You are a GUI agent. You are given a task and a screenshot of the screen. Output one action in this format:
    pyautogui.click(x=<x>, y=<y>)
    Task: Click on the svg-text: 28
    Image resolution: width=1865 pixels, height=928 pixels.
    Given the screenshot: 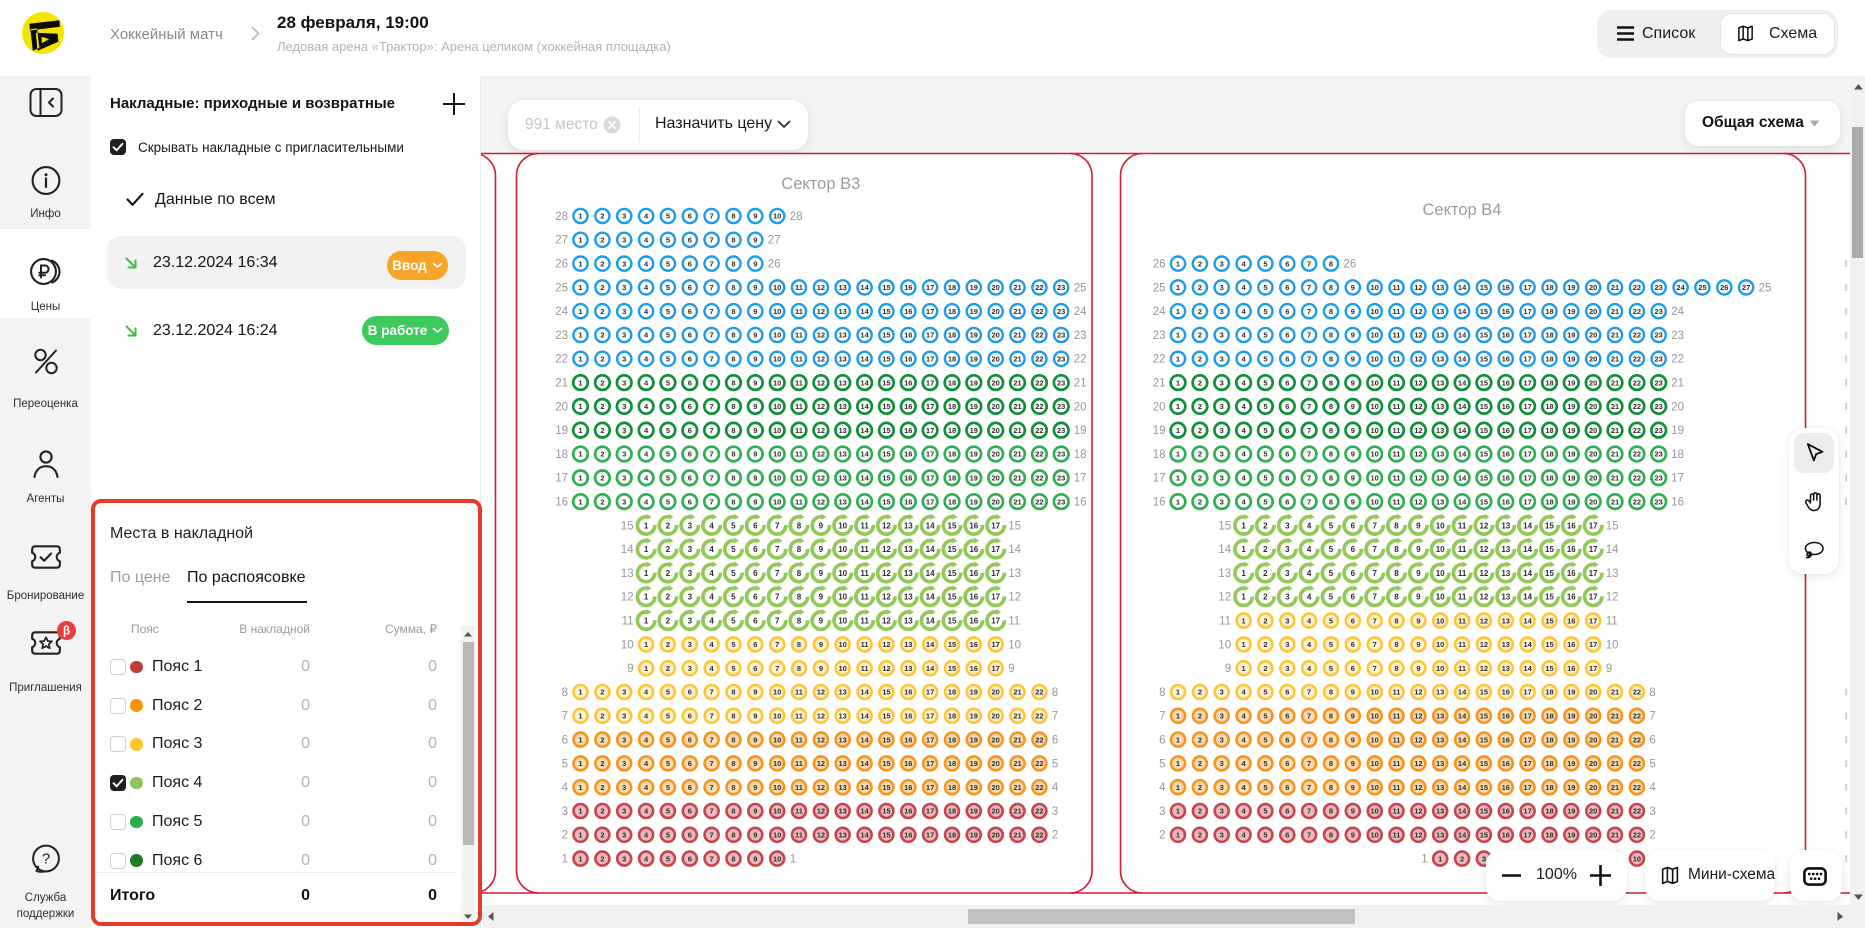 What is the action you would take?
    pyautogui.click(x=796, y=217)
    